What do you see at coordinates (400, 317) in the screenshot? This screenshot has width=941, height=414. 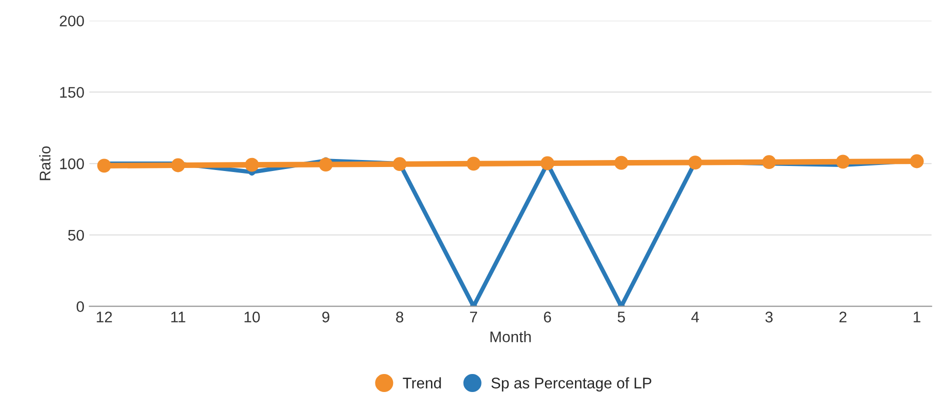 I see `x-tick-label: 8` at bounding box center [400, 317].